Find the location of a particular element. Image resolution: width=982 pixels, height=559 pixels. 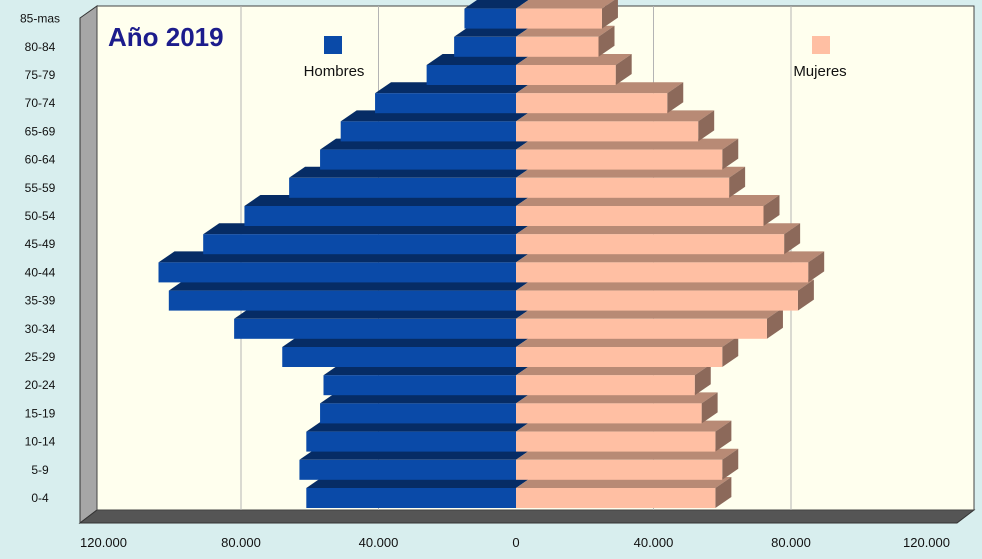

chart-title: Año 2019 is located at coordinates (166, 37).